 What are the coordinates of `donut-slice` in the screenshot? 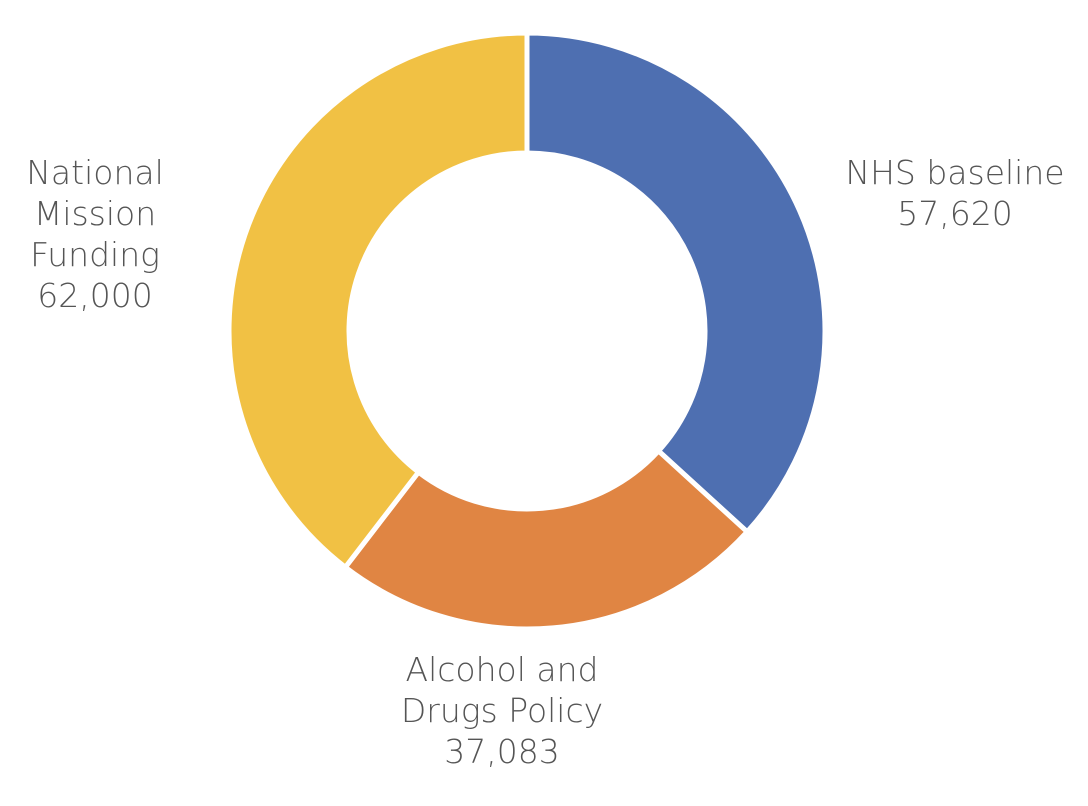 It's located at (546, 539).